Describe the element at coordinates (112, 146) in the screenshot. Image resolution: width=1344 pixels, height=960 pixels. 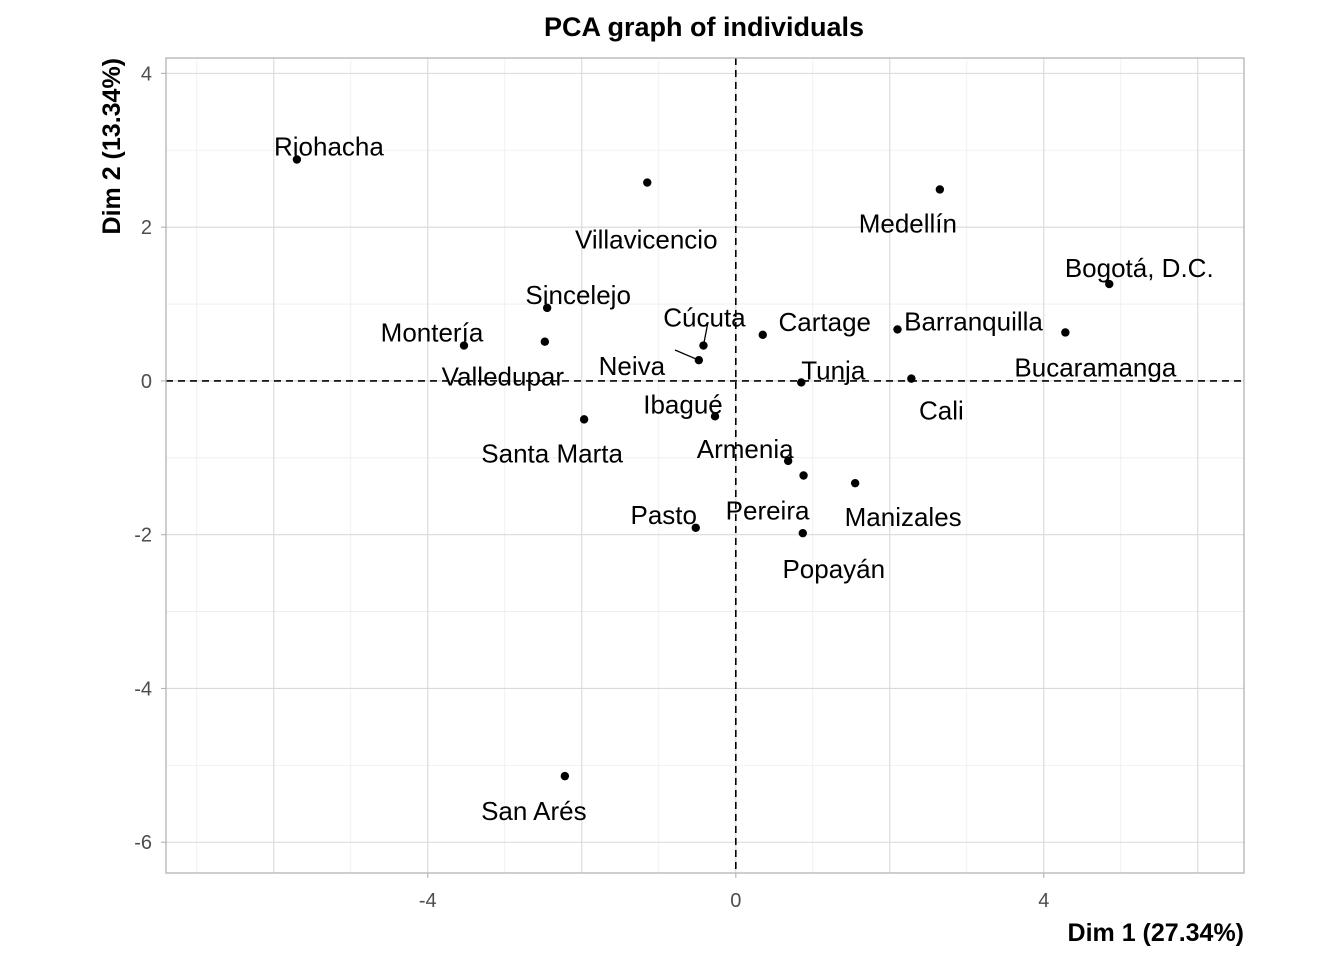
I see `y-axis-title: Dim 2 (13.34%)` at that location.